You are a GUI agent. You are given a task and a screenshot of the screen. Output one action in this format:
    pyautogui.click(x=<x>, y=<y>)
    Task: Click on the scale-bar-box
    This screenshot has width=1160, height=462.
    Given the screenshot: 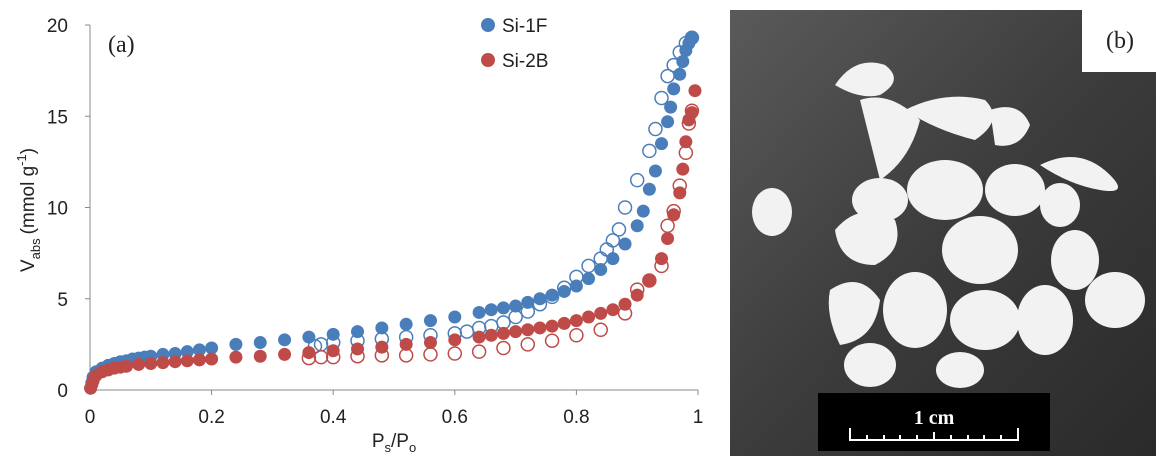 What is the action you would take?
    pyautogui.click(x=934, y=422)
    